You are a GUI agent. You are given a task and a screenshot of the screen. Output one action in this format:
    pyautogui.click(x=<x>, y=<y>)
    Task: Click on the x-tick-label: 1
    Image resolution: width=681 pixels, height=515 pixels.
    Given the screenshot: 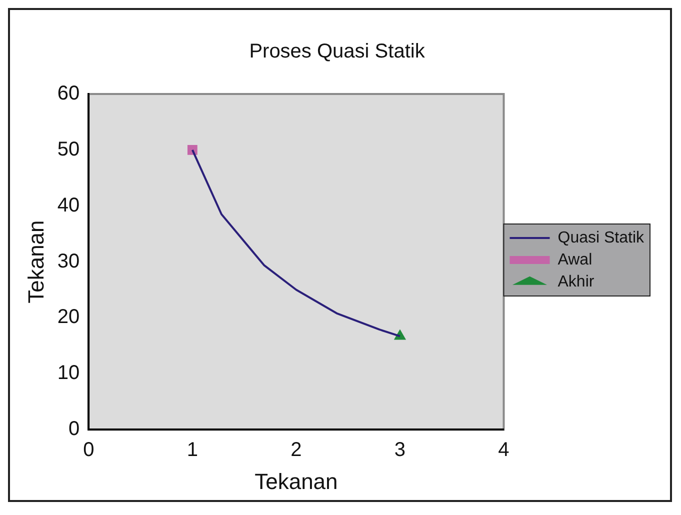 What is the action you would take?
    pyautogui.click(x=192, y=450)
    